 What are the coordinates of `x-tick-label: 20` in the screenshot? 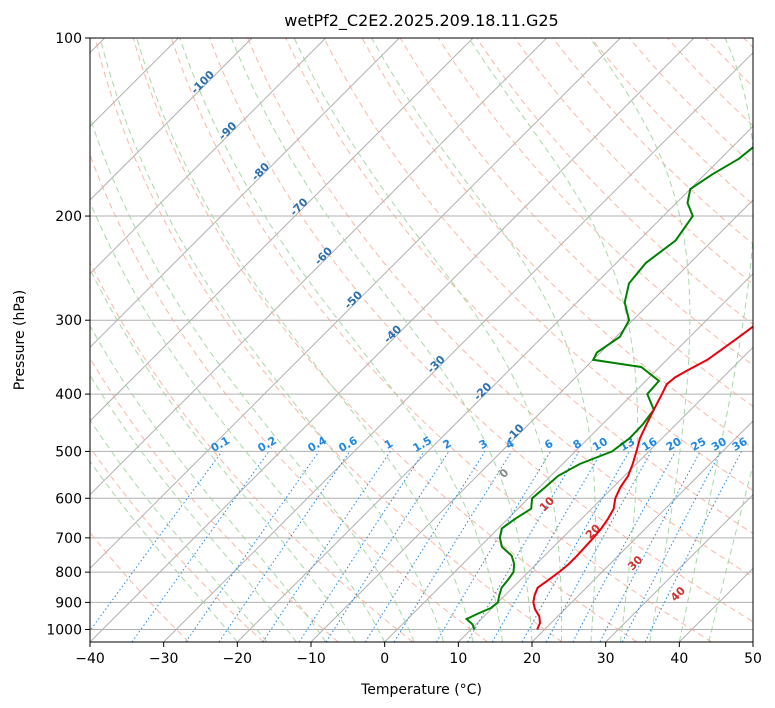 It's located at (532, 659).